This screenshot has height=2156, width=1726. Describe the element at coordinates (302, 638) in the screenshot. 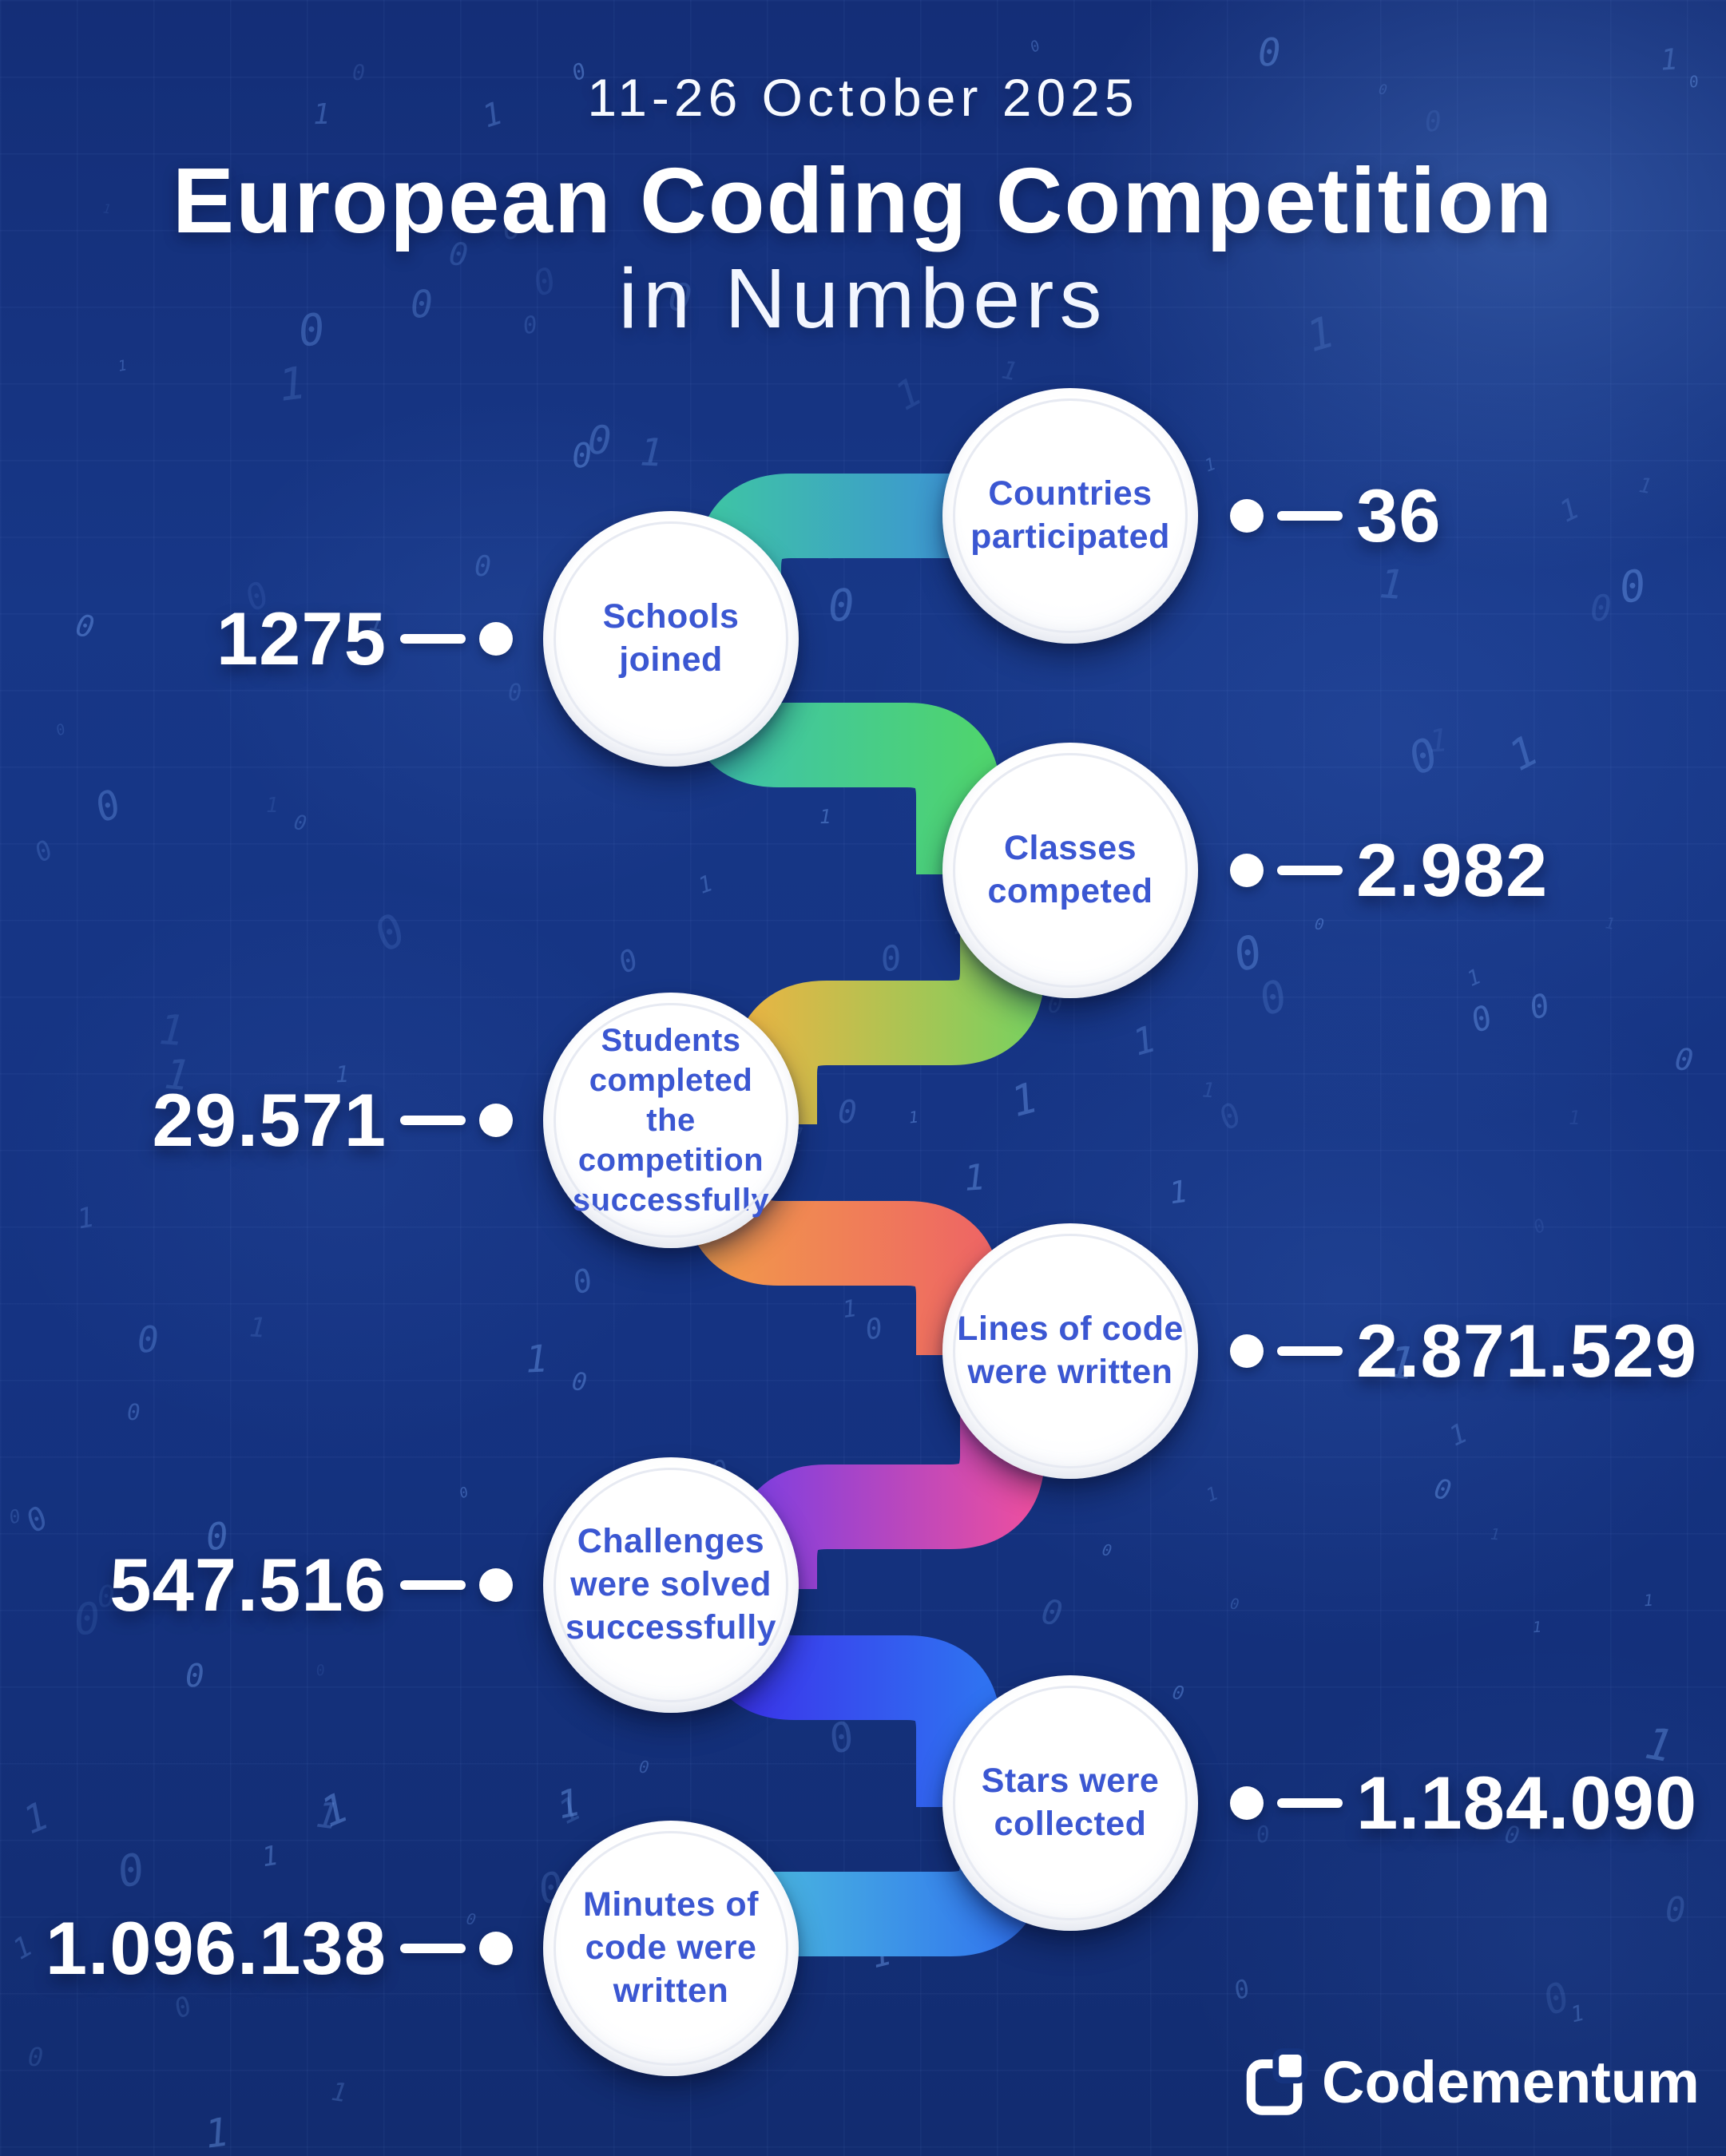

I see `stat-value: 1275` at that location.